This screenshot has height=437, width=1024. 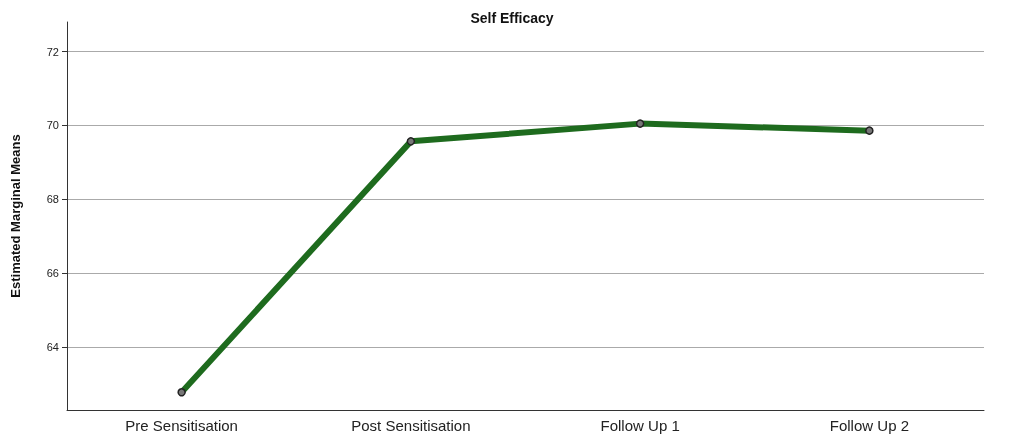 What do you see at coordinates (15, 216) in the screenshot?
I see `y-axis-title: Estimated Marginal Means` at bounding box center [15, 216].